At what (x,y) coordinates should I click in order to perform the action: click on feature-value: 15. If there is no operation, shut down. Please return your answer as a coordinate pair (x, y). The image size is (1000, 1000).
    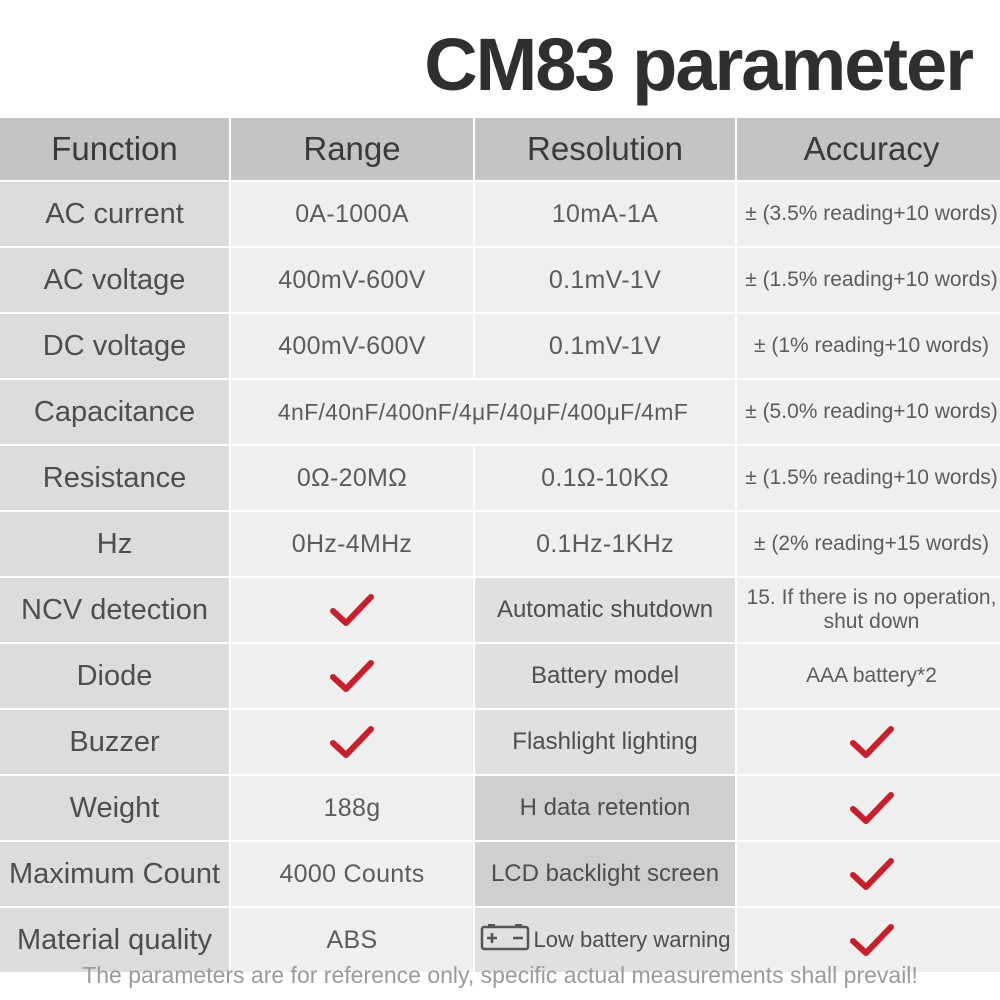
    Looking at the image, I should click on (868, 610).